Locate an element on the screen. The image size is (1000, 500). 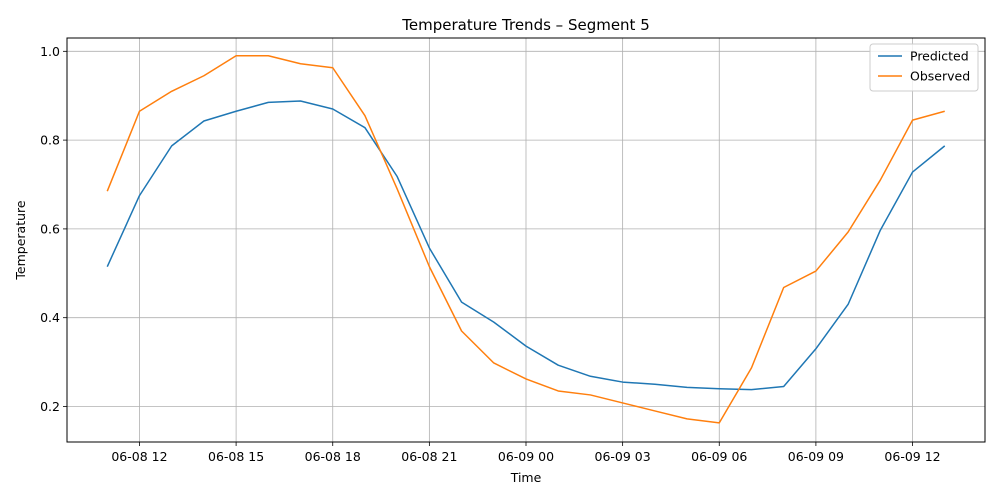
x-tick-label: 06-08 18 is located at coordinates (333, 456).